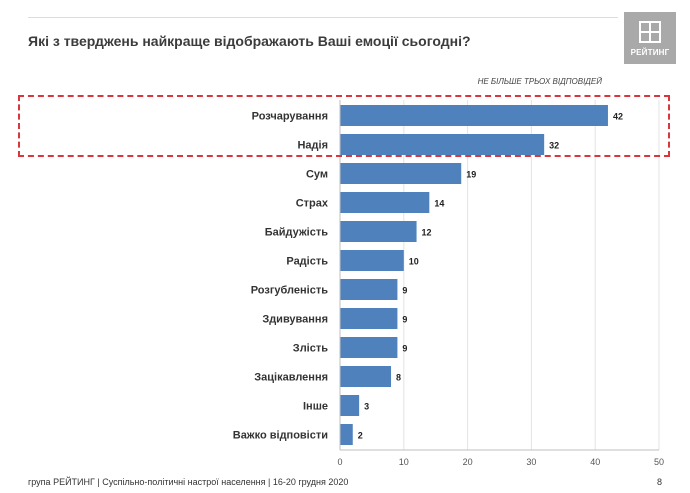 This screenshot has width=690, height=493. I want to click on category-label: Важко відповісти, so click(280, 436).